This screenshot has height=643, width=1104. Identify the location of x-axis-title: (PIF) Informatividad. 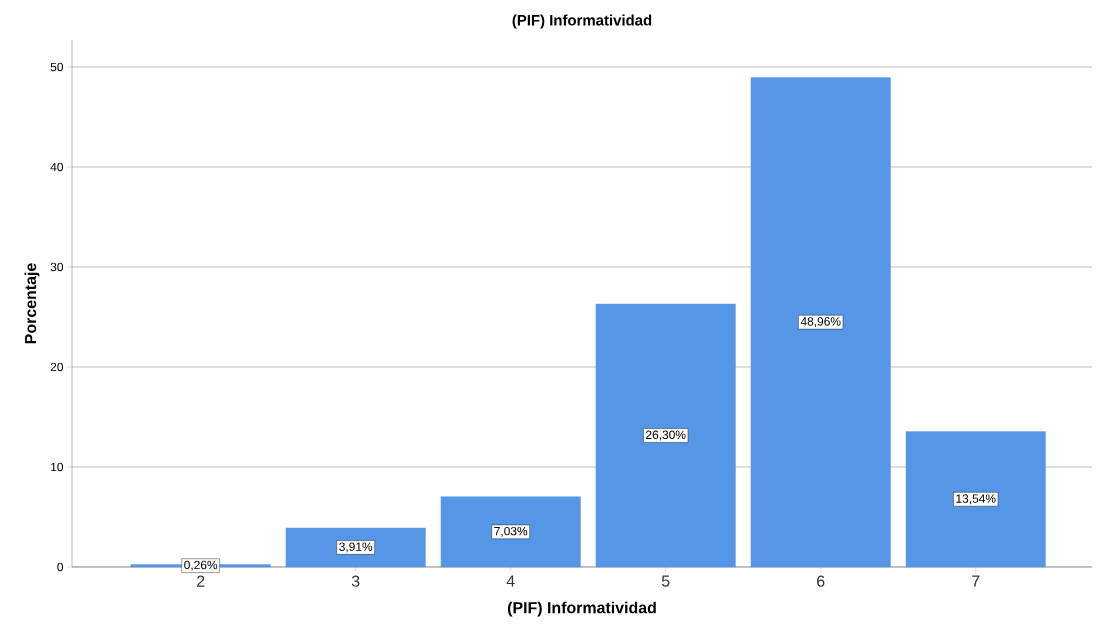
(581, 609).